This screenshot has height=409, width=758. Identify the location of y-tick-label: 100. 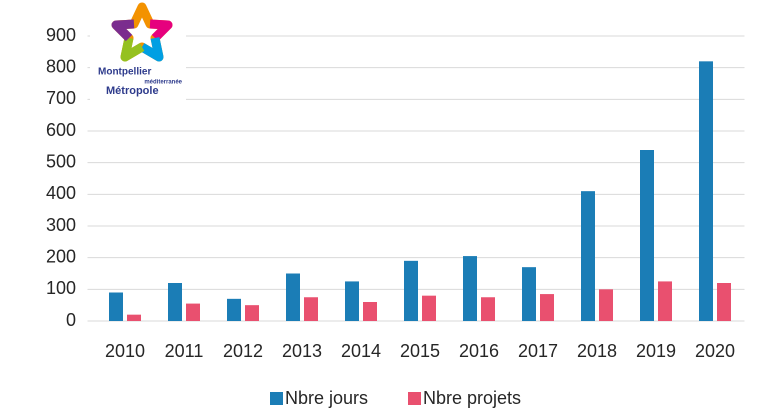
(61, 288).